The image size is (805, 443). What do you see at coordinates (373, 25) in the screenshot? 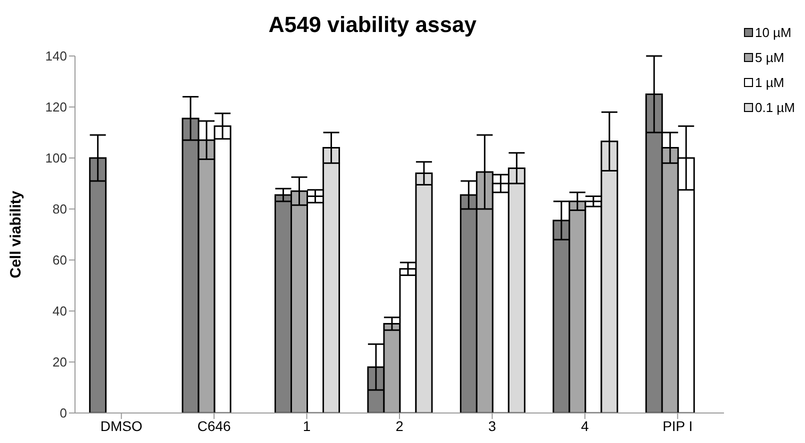
I see `chart-title: A549 viability assay` at bounding box center [373, 25].